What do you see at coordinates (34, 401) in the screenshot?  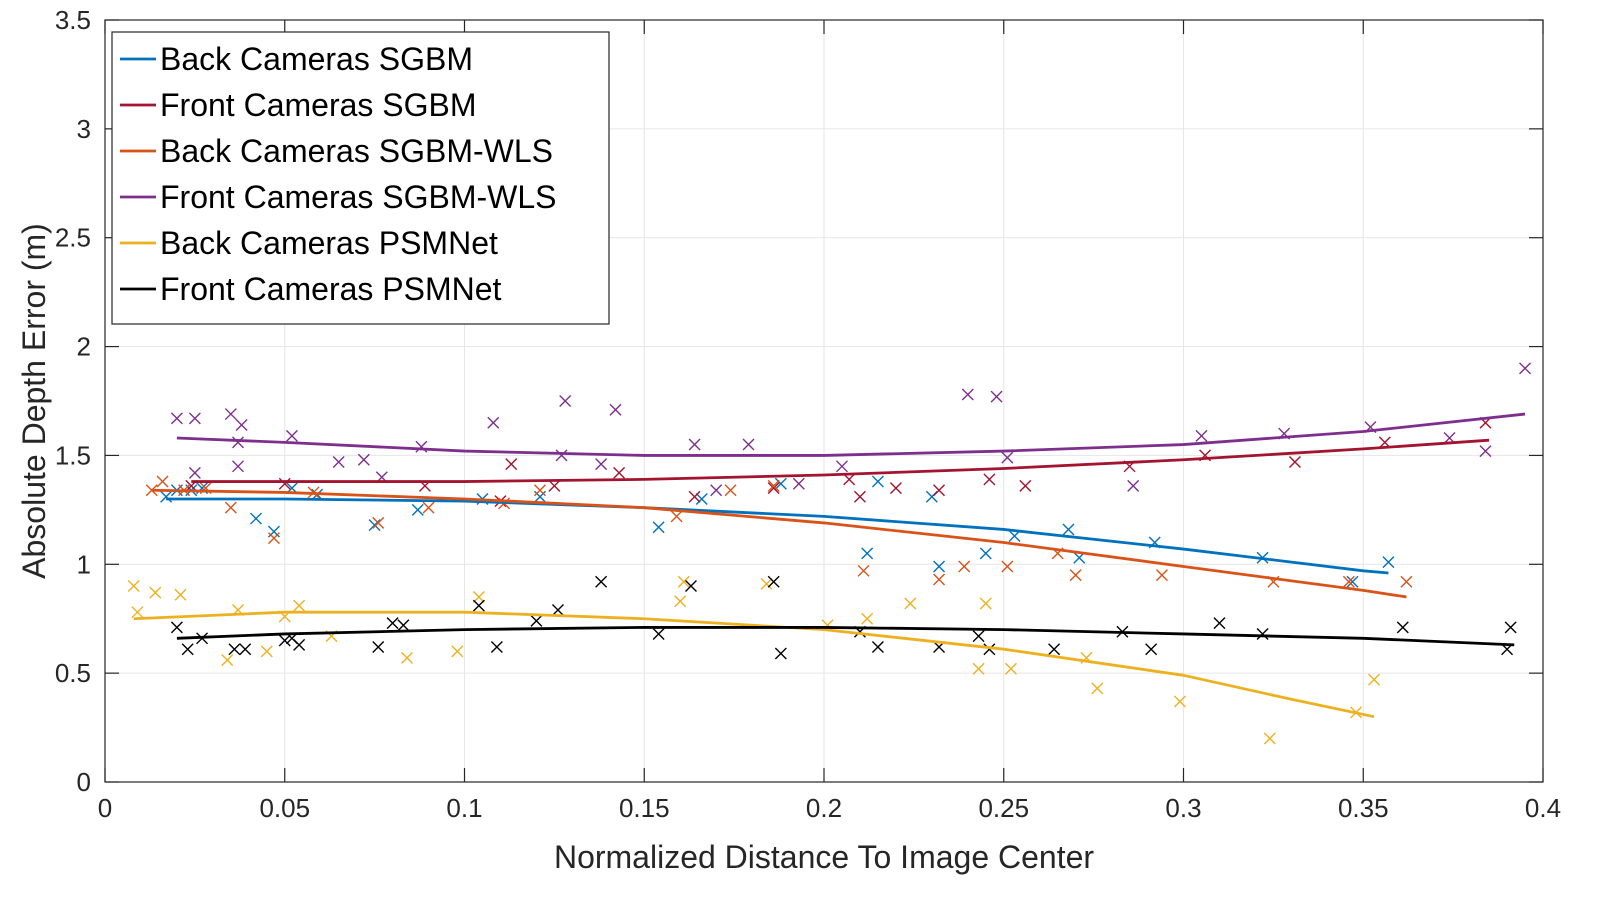 I see `y-axis-label: Absolute Depth Error (m)` at bounding box center [34, 401].